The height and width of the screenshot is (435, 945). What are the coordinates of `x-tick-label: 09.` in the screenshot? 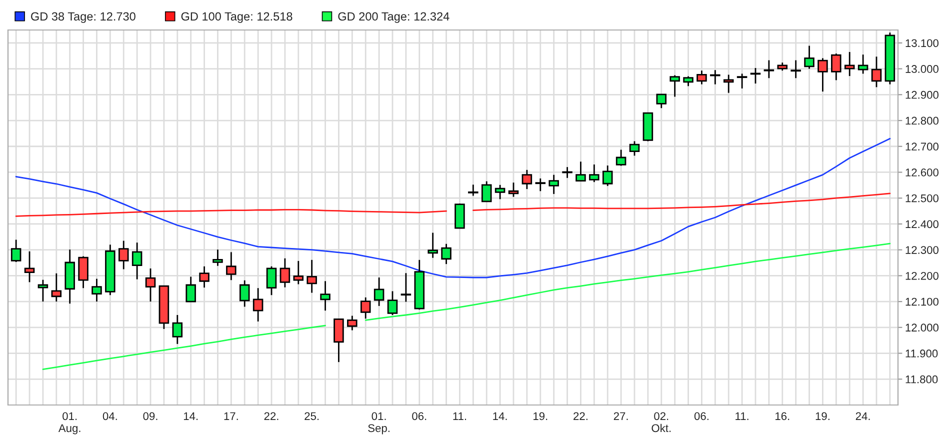 It's located at (150, 416).